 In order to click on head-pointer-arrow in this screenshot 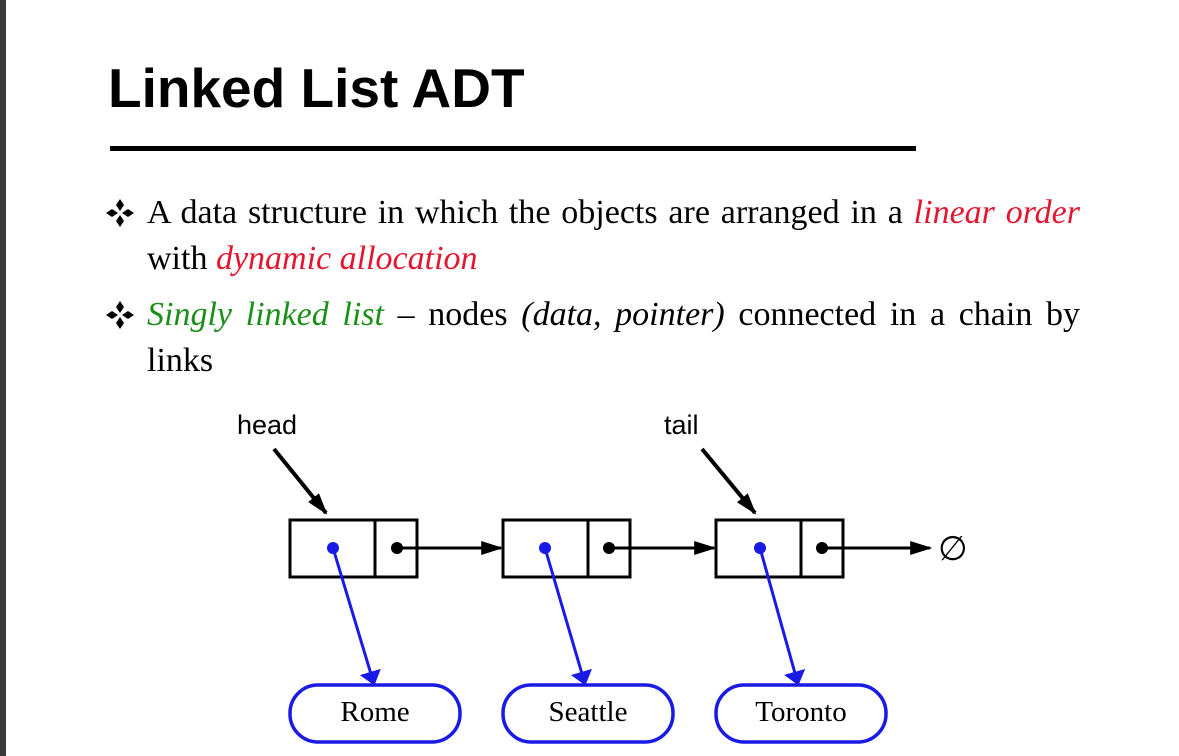, I will do `click(300, 481)`.